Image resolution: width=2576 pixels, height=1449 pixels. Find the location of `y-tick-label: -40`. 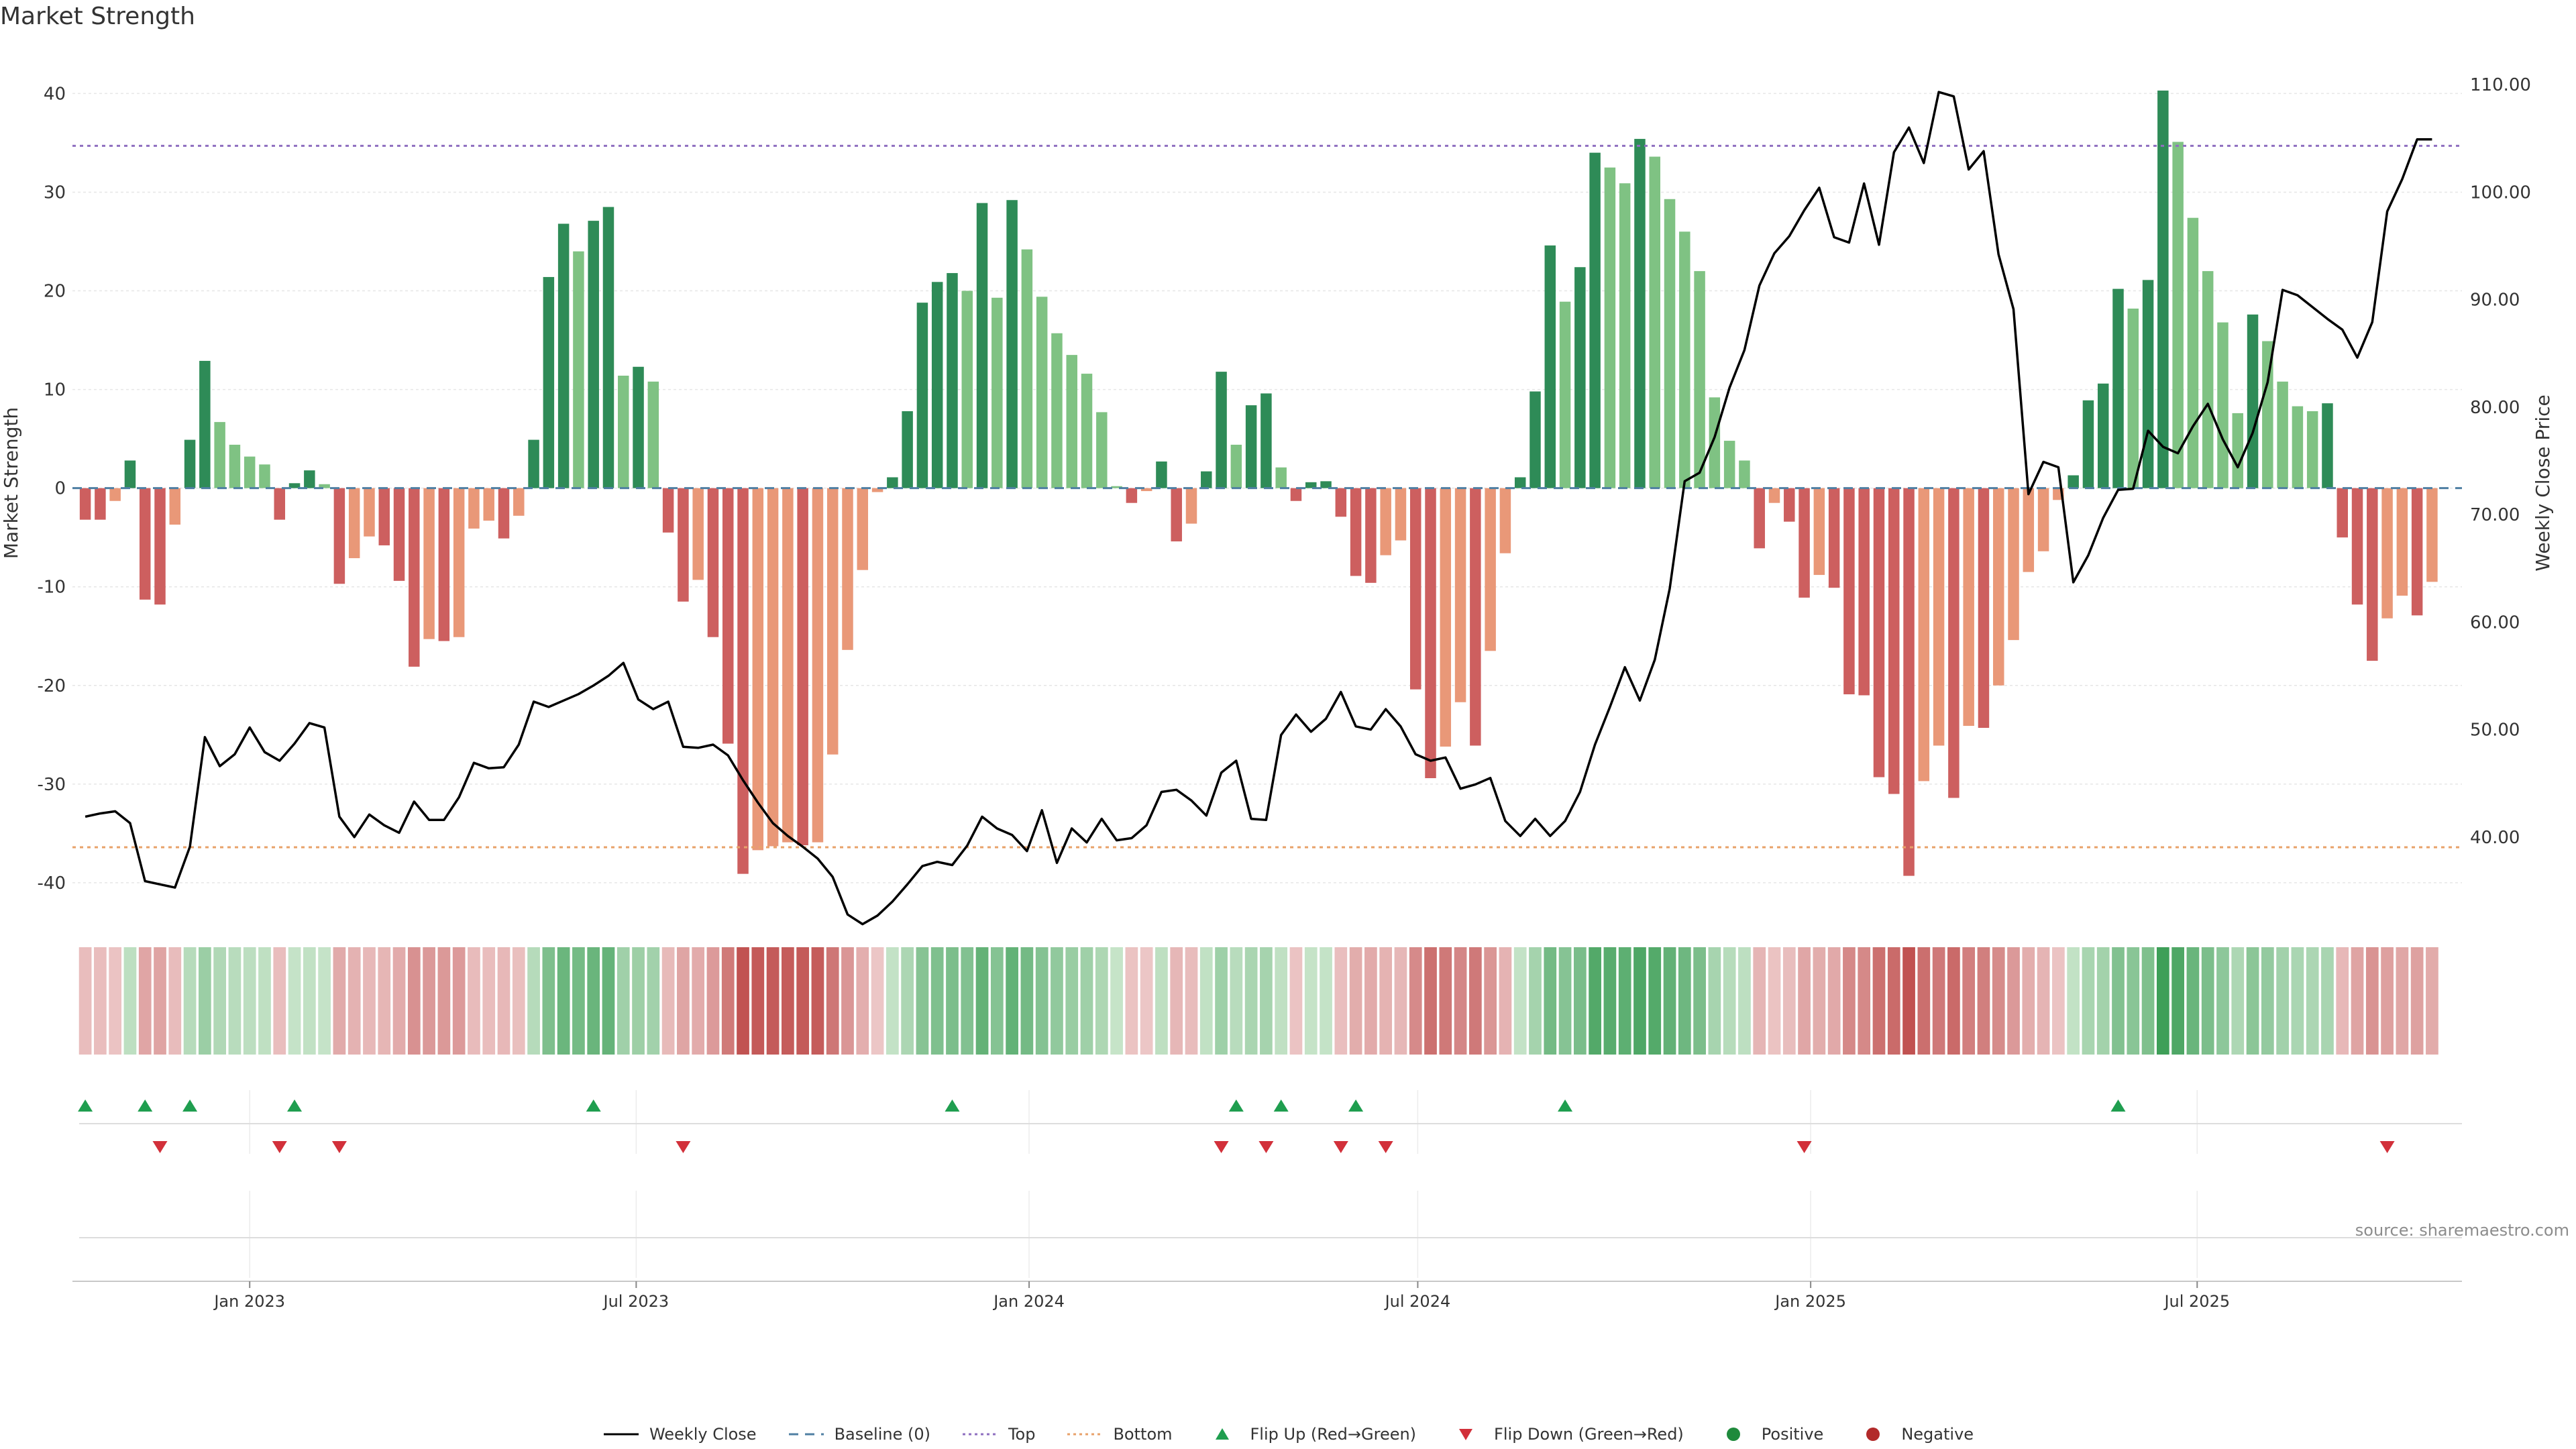

y-tick-label: -40 is located at coordinates (52, 883).